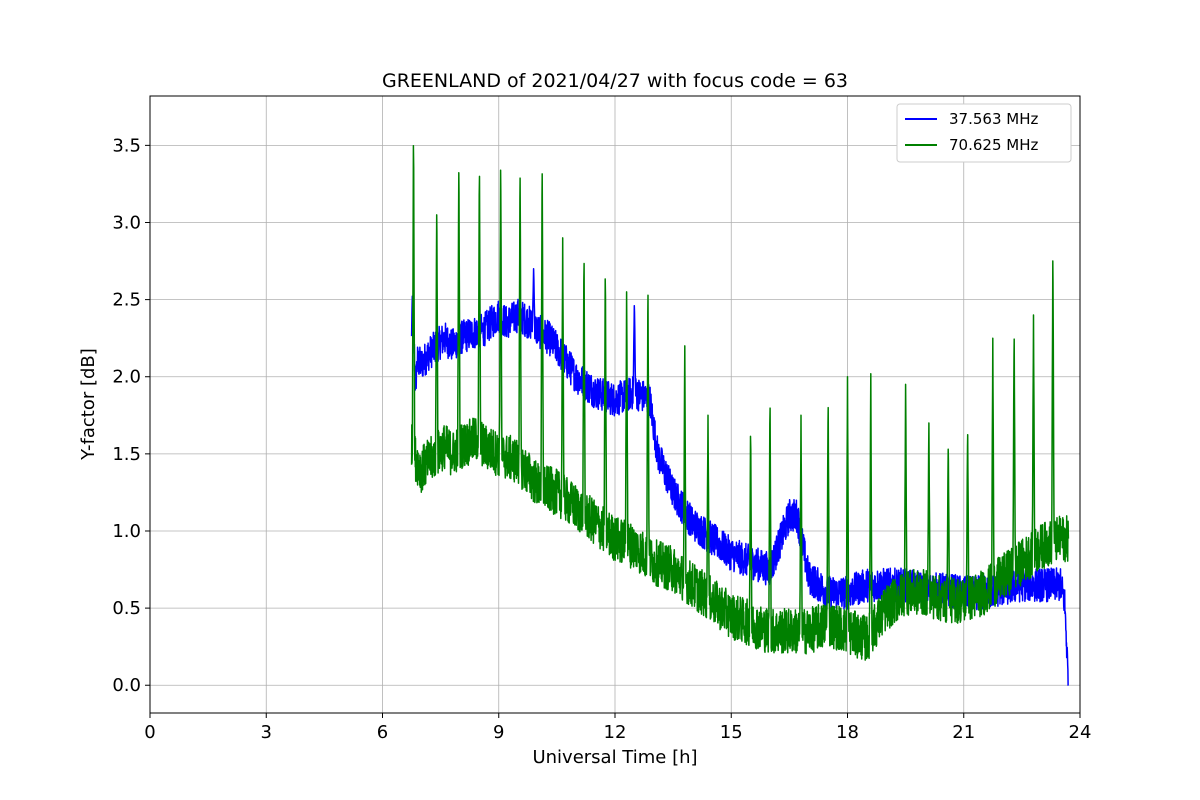 This screenshot has height=800, width=1200. What do you see at coordinates (847, 732) in the screenshot?
I see `x-tick-label: 18` at bounding box center [847, 732].